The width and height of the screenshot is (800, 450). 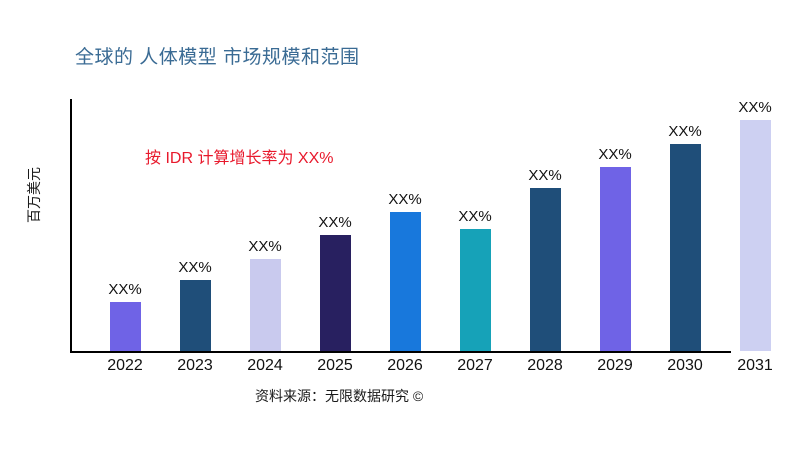 I want to click on bar-value-label-2022: XX%, so click(x=125, y=289).